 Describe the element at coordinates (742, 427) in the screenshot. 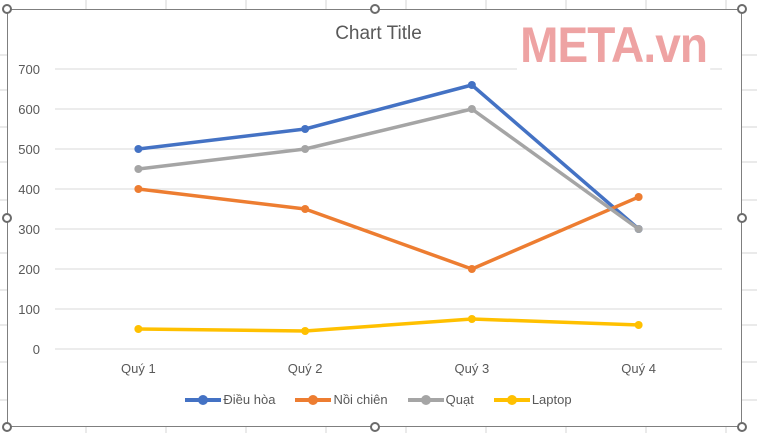

I see `resize-handle-bottom-right` at that location.